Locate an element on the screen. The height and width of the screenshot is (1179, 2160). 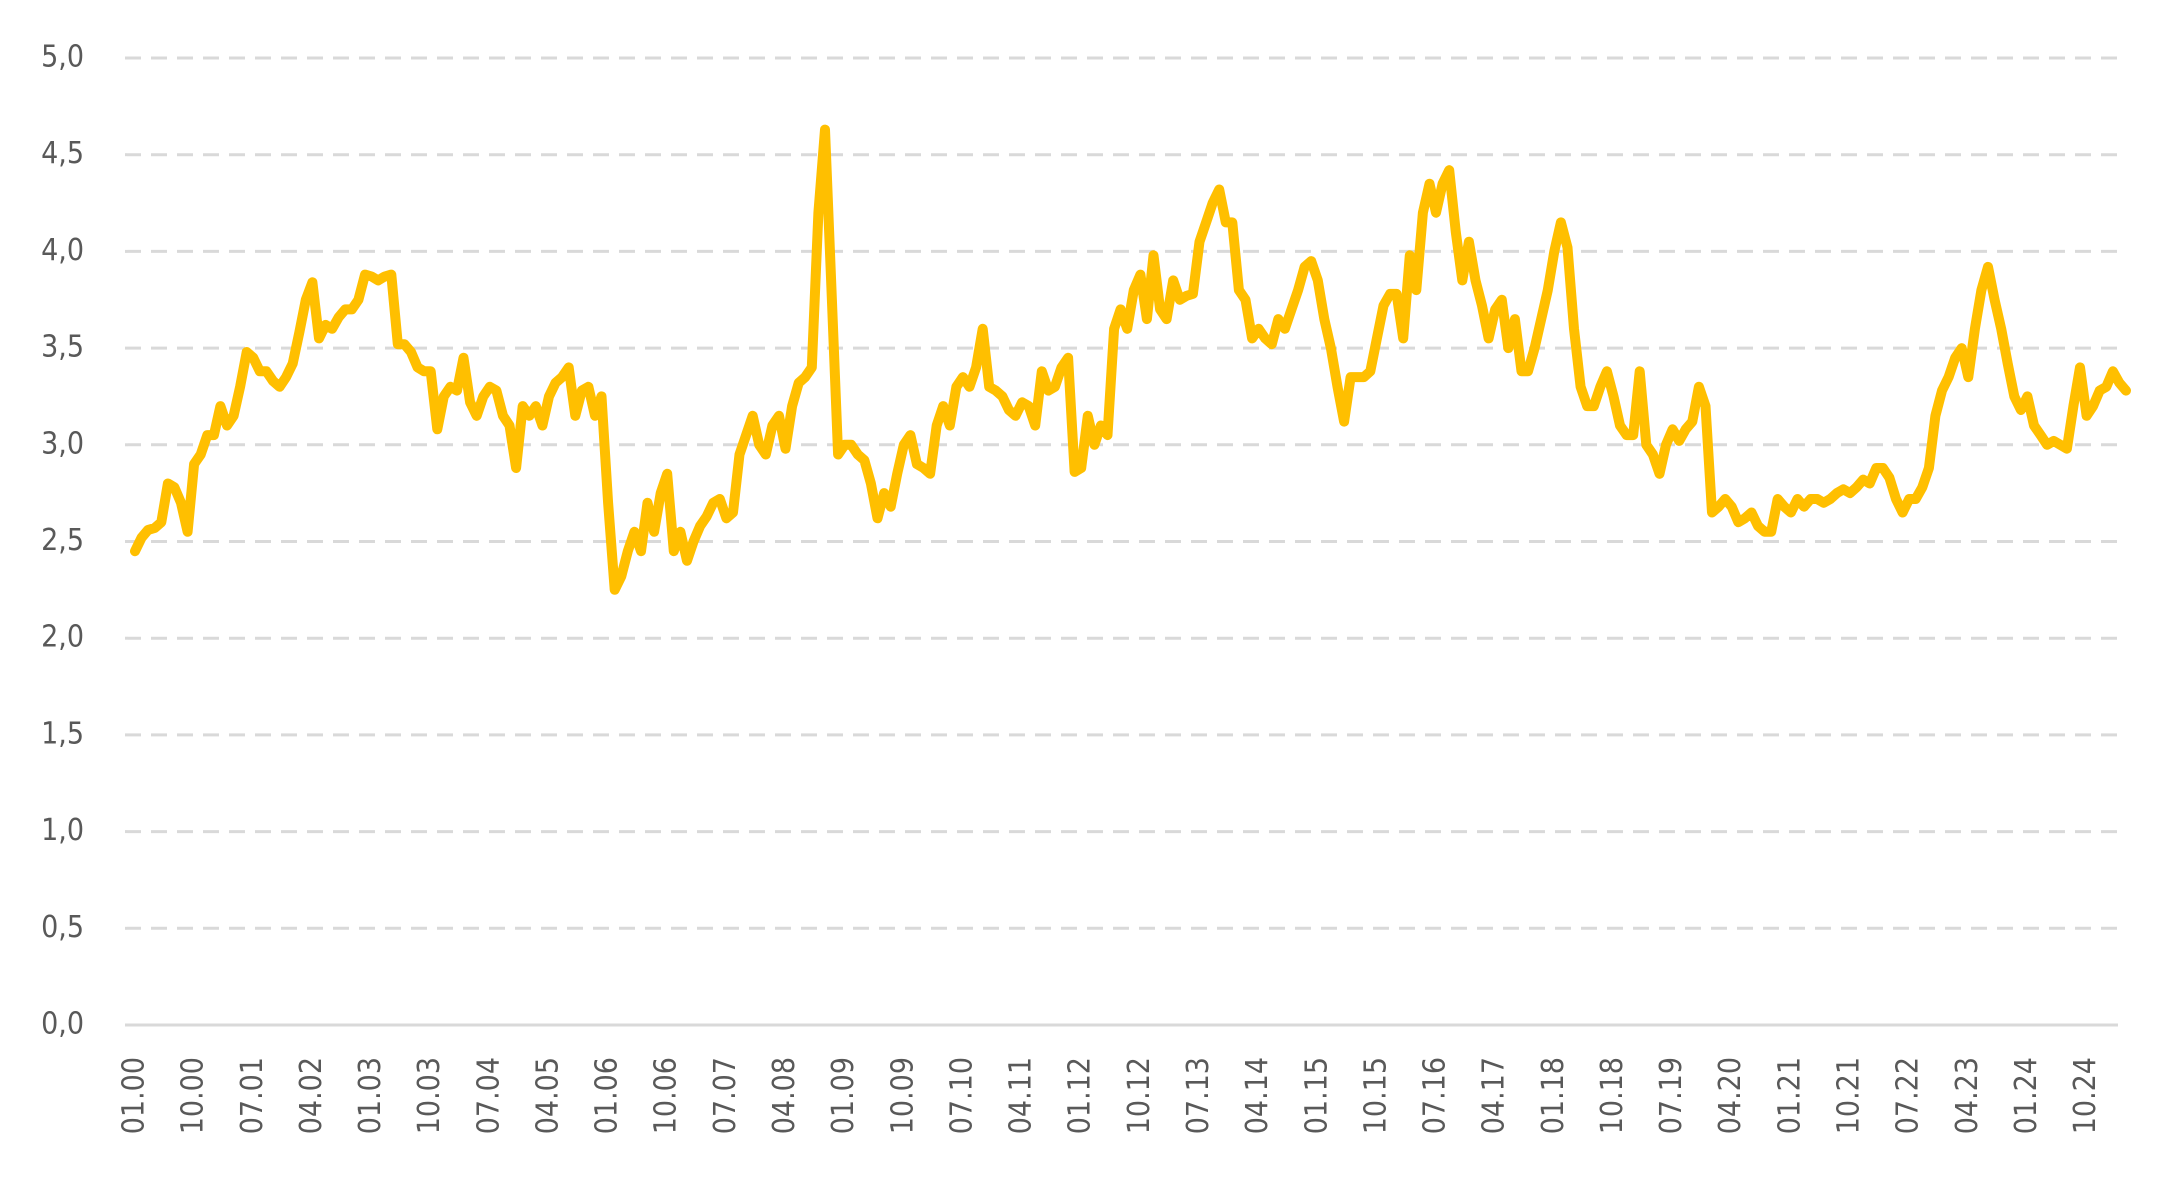
x-tick-label: 10.06 is located at coordinates (666, 1095).